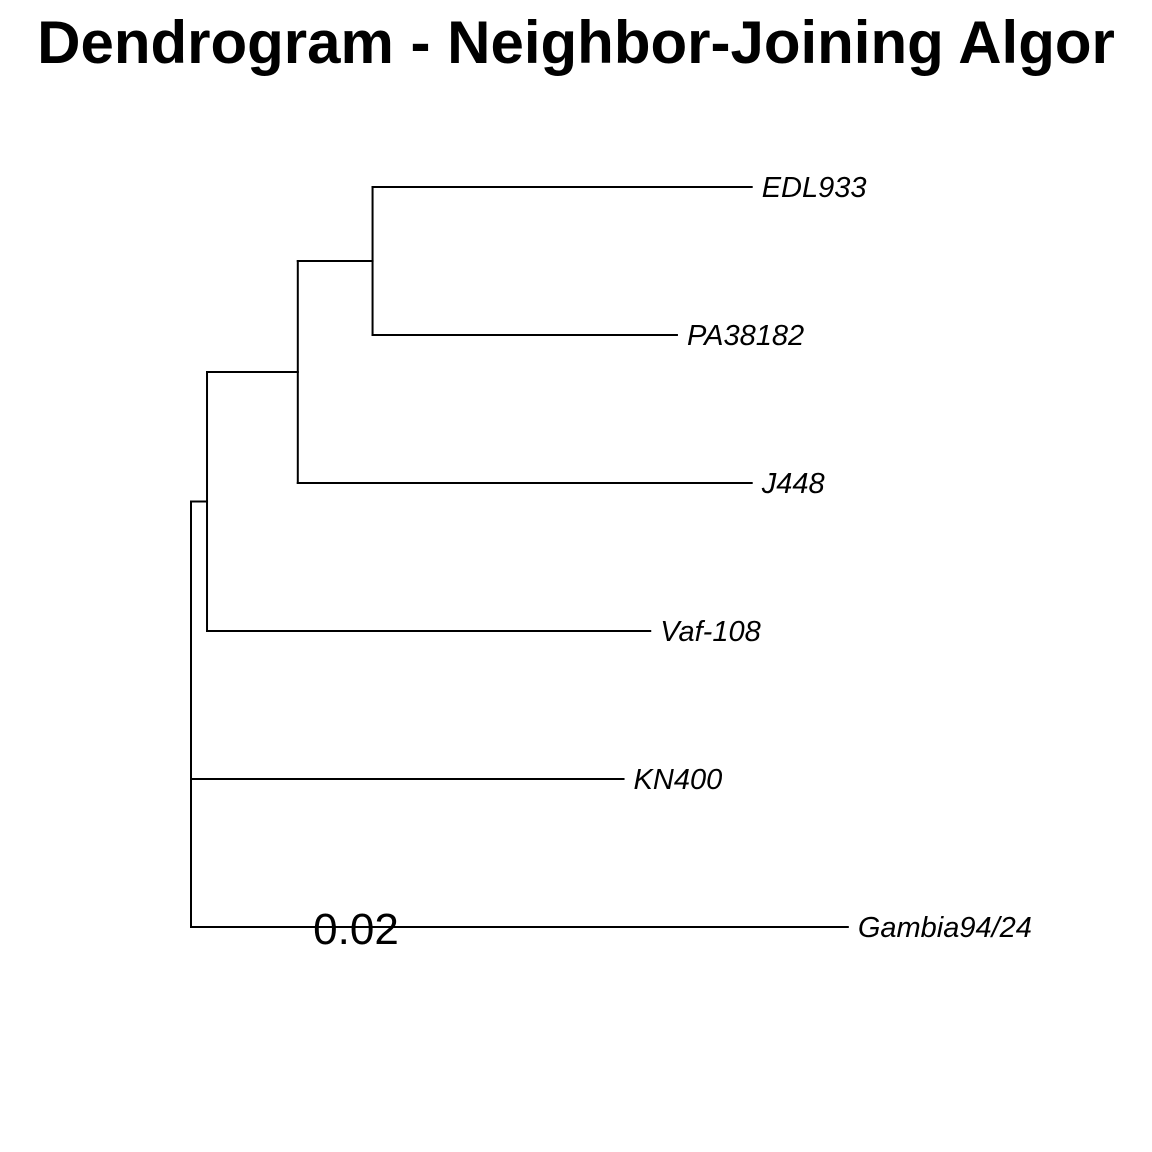 This screenshot has width=1152, height=1152. Describe the element at coordinates (678, 780) in the screenshot. I see `tip-label-kn400: KN400` at that location.